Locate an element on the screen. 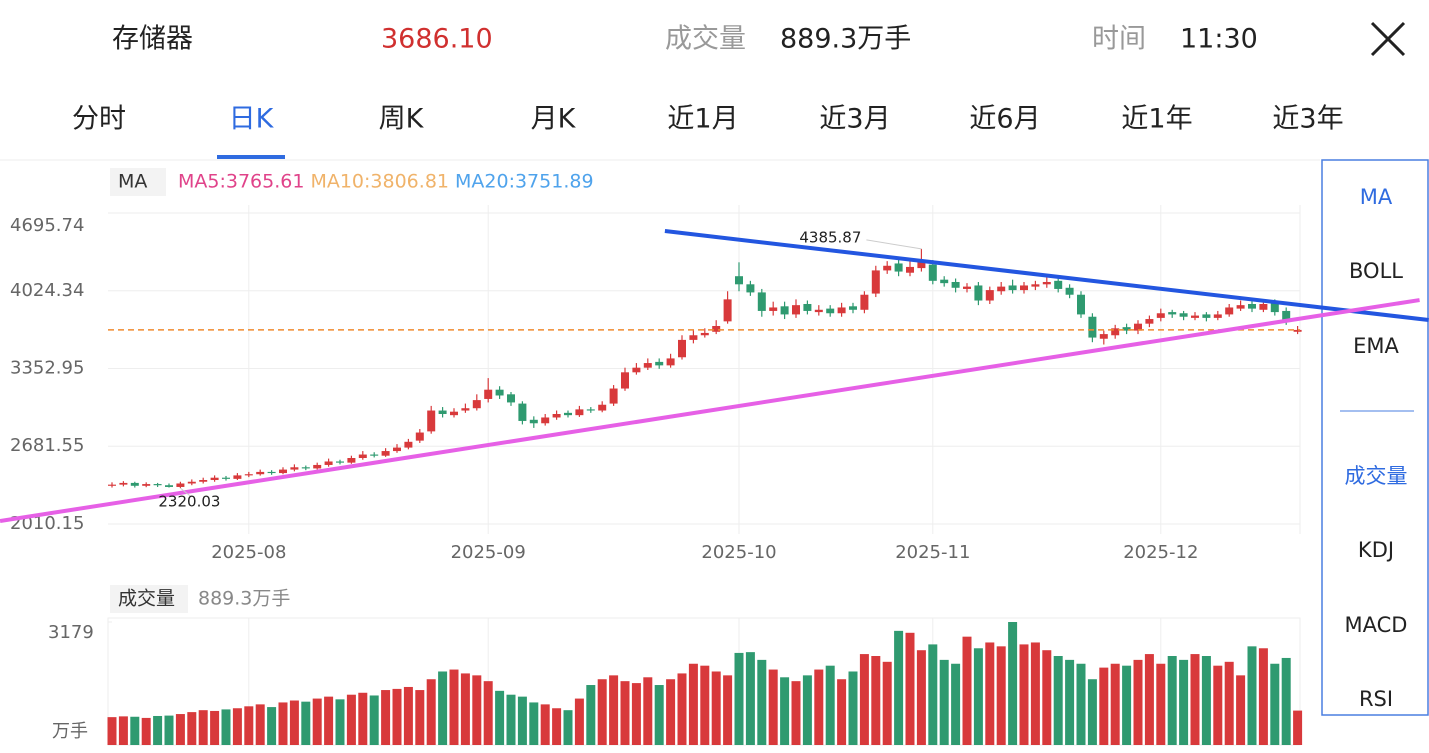 Image resolution: width=1429 pixels, height=753 pixels. indicator-option: BOLL is located at coordinates (1376, 271).